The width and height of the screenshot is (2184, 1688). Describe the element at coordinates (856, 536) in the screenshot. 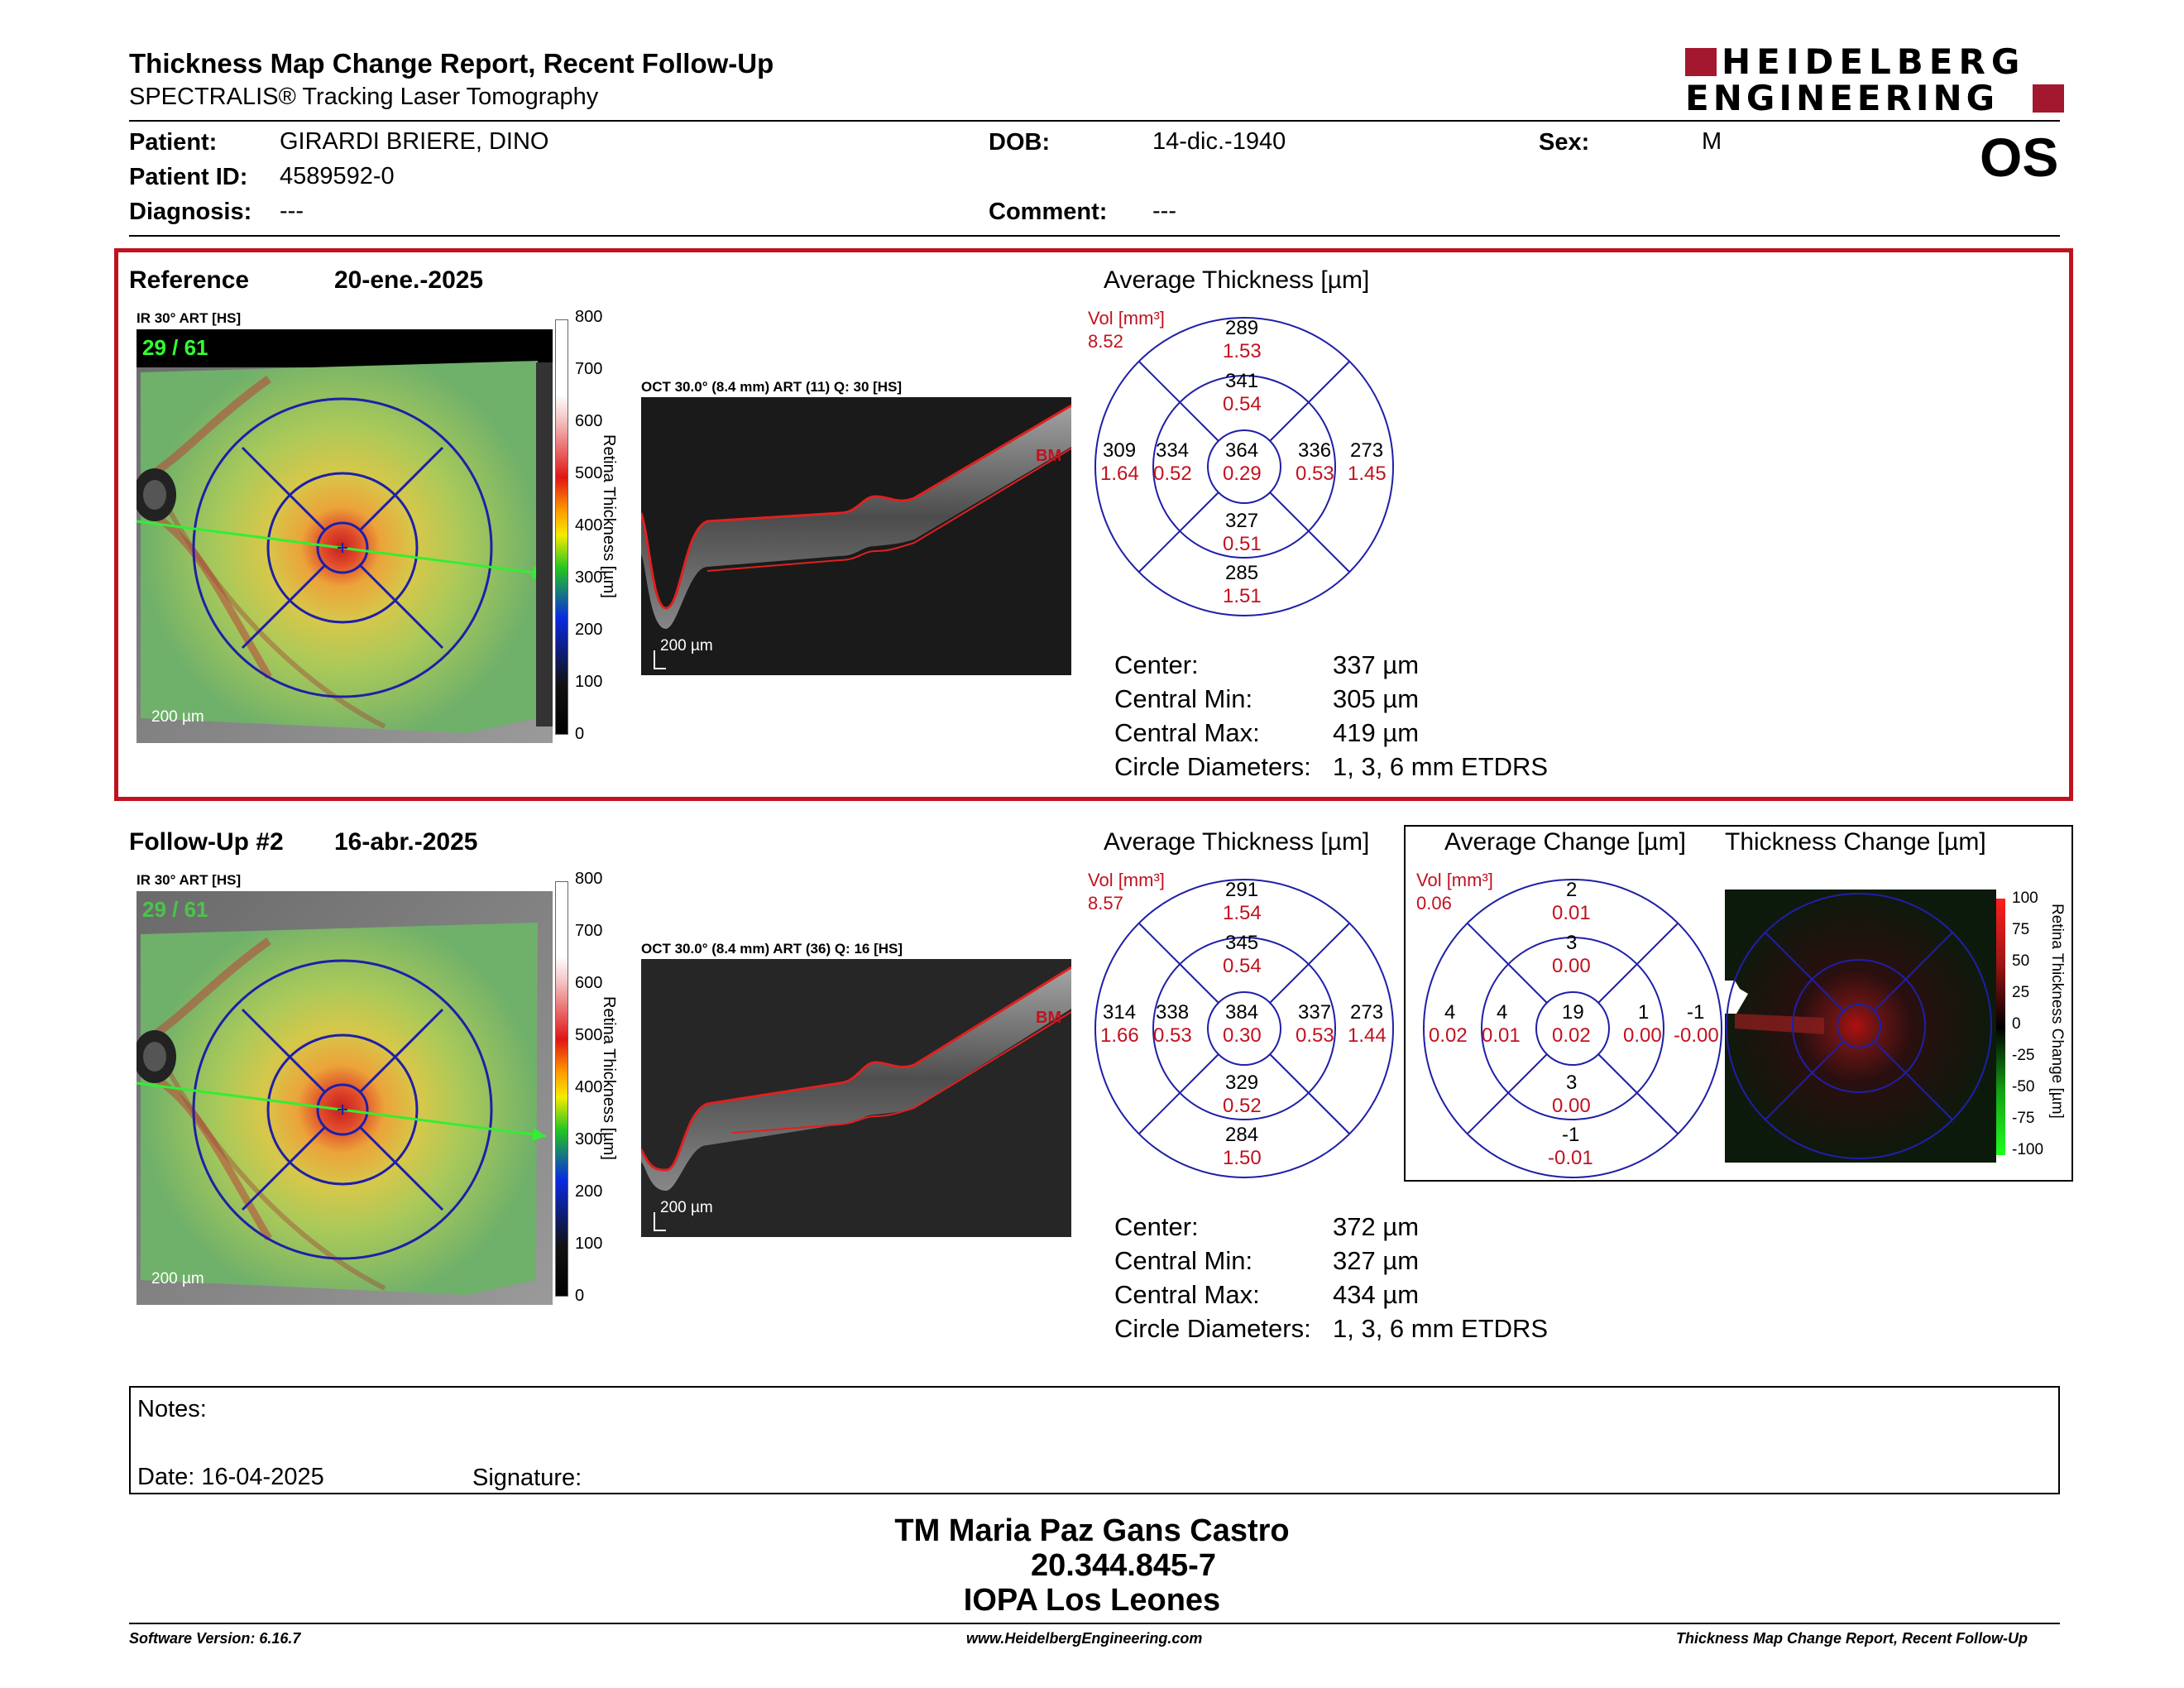

I see `reference-oct-image` at that location.